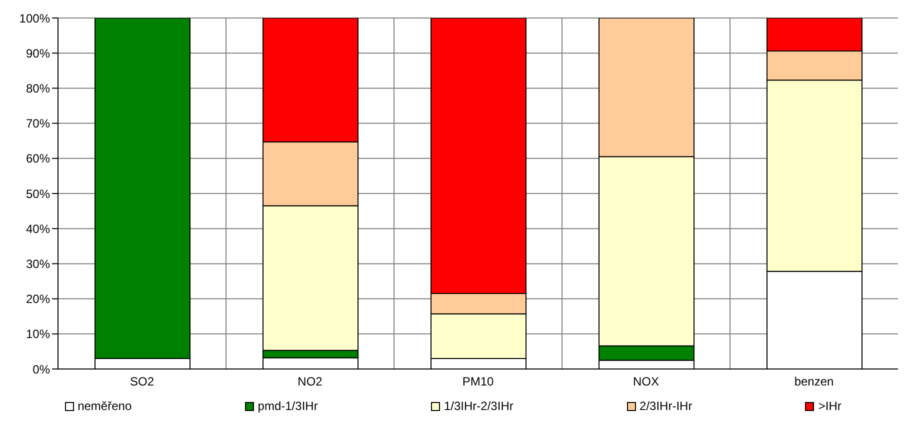 This screenshot has height=423, width=904. Describe the element at coordinates (287, 406) in the screenshot. I see `legend-label: pmd-1/3IHr` at that location.